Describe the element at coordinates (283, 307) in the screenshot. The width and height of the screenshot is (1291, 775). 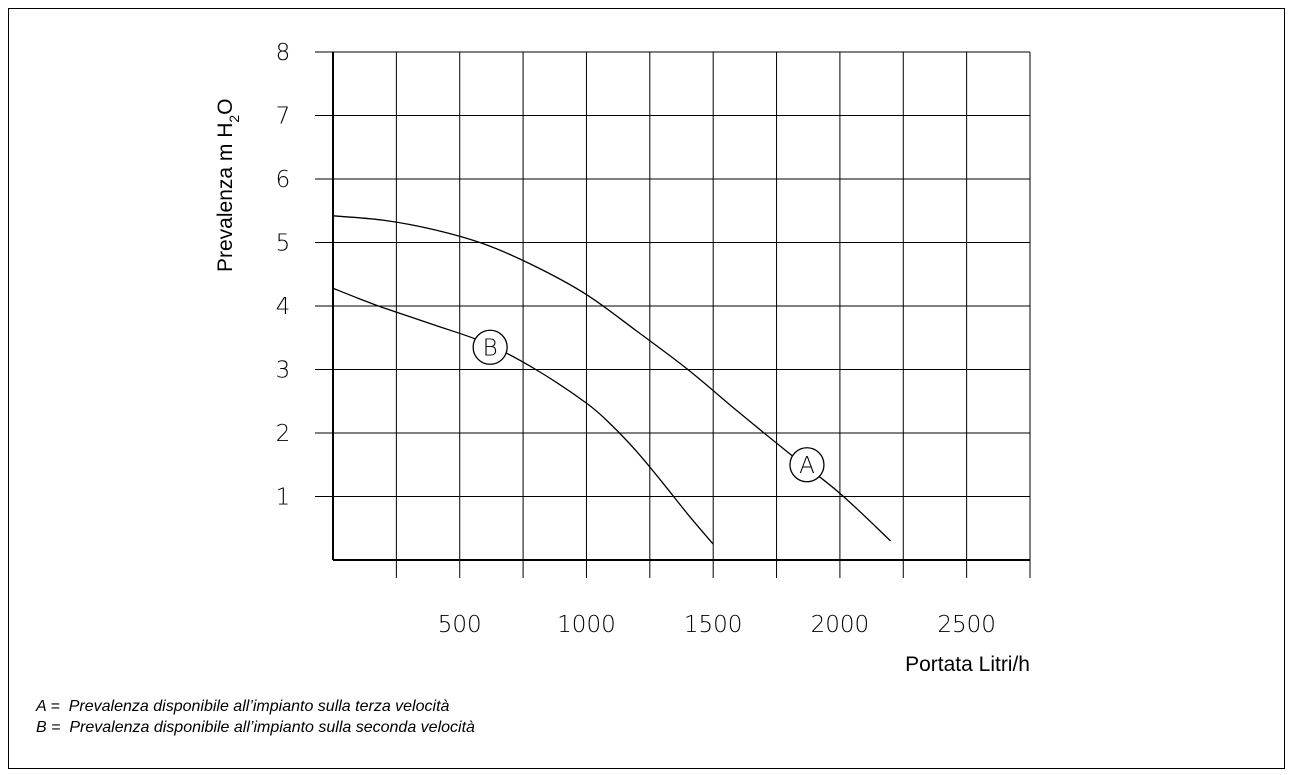
I see `y-tick-label: 4` at that location.